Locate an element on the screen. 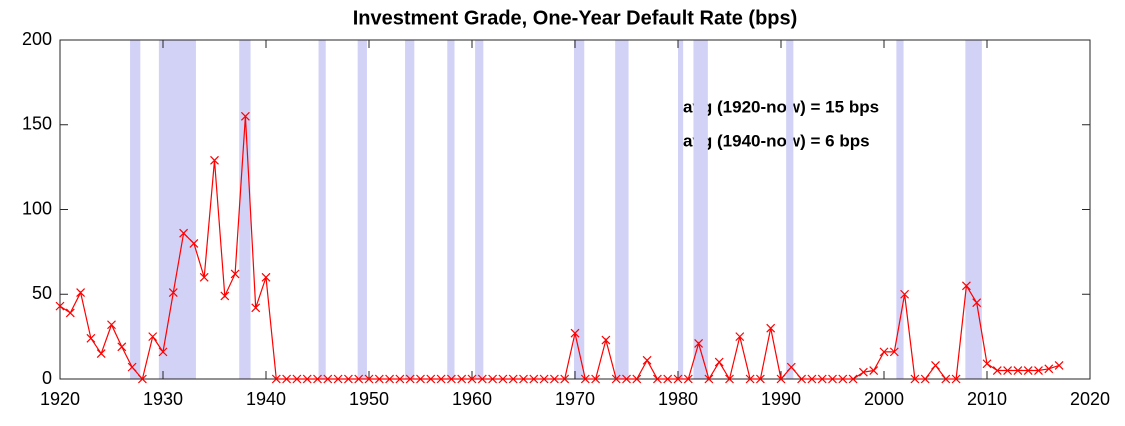  y-tick-label: 150 is located at coordinates (37, 124).